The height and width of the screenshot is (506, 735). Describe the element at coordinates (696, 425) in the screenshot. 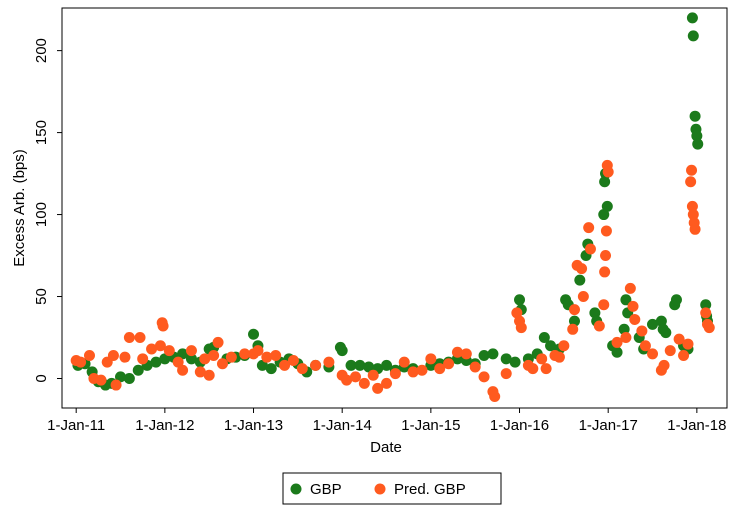

I see `x-tick-label: 1-Jan-18` at that location.